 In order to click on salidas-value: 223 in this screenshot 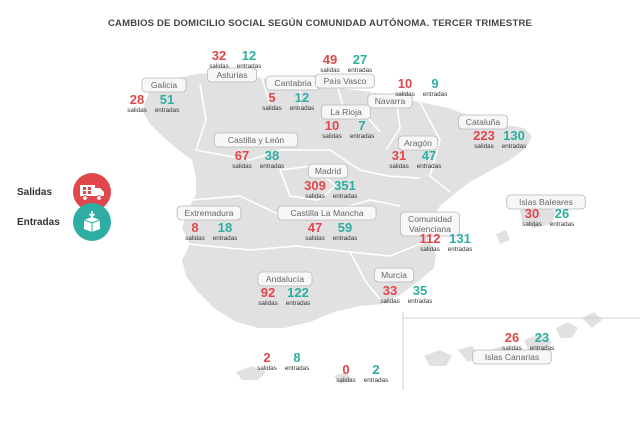, I will do `click(484, 135)`.